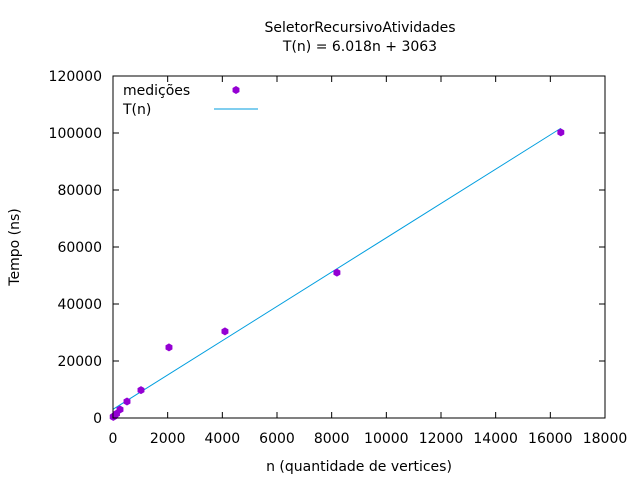  Describe the element at coordinates (79, 248) in the screenshot. I see `y-tick-label: 60000` at that location.